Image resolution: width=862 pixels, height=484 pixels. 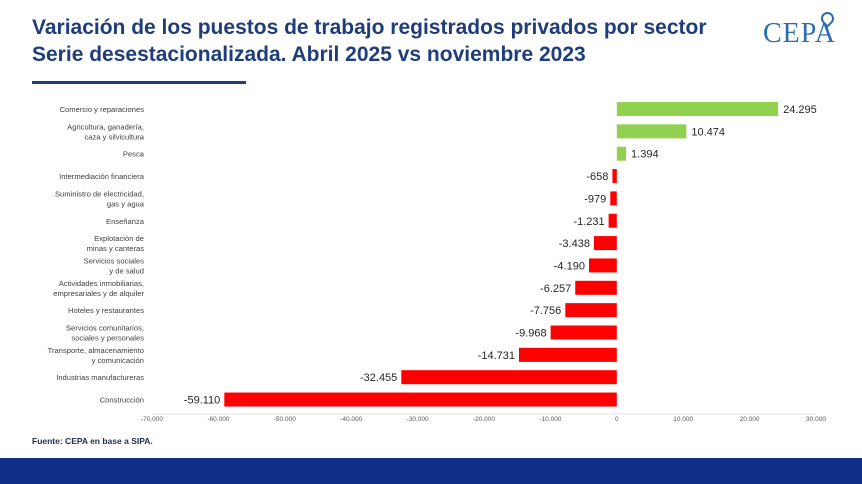 I want to click on category-label: Enseñanza, so click(x=125, y=221).